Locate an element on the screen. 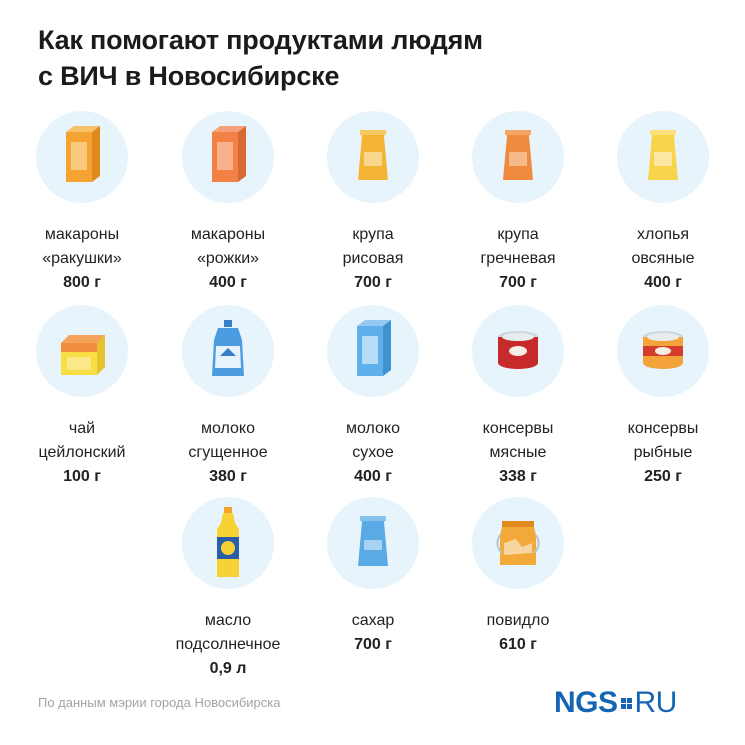 The height and width of the screenshot is (745, 745). item-label-line-2: сухое is located at coordinates (373, 452).